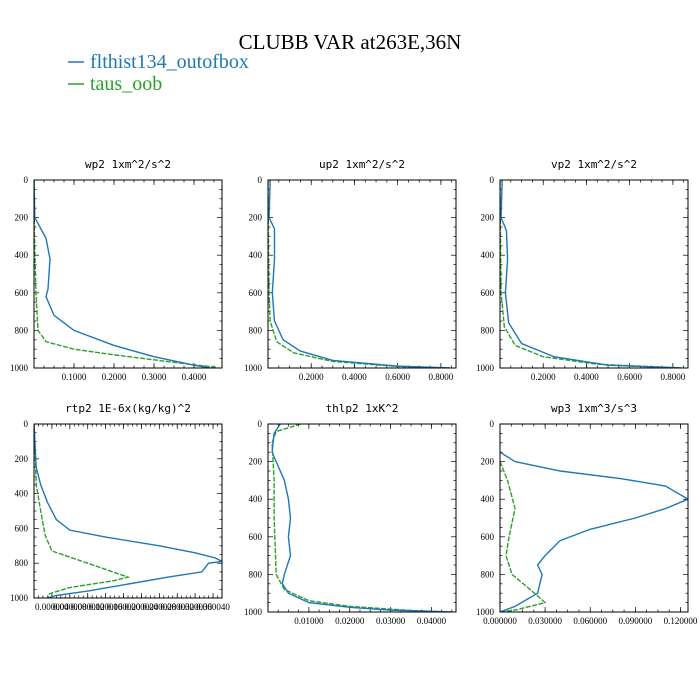 The image size is (700, 700). What do you see at coordinates (124, 607) in the screenshot?
I see `x-tick-label: 0.000020` at bounding box center [124, 607].